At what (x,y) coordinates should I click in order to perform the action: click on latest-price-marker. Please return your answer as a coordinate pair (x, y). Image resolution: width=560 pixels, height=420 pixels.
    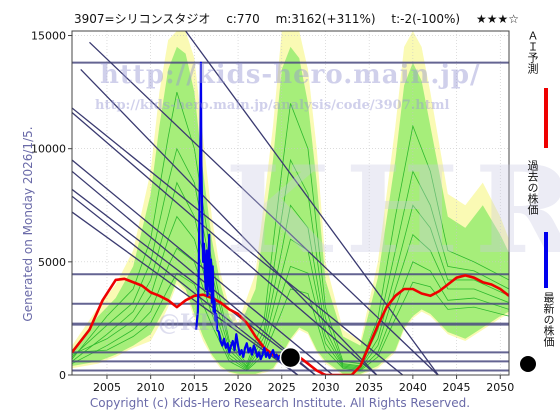
    Looking at the image, I should click on (290, 357).